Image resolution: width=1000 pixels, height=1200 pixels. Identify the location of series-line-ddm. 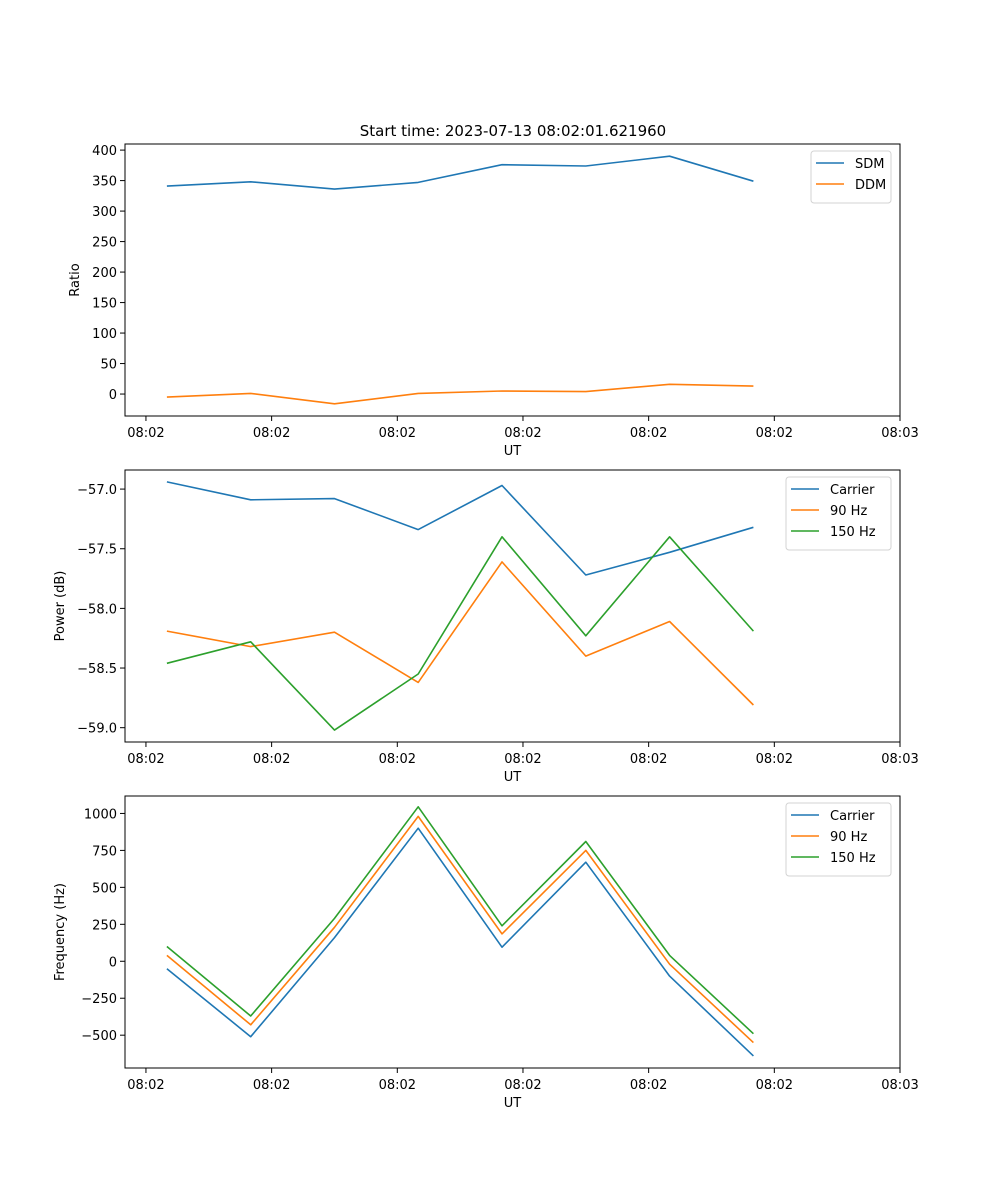
(460, 394).